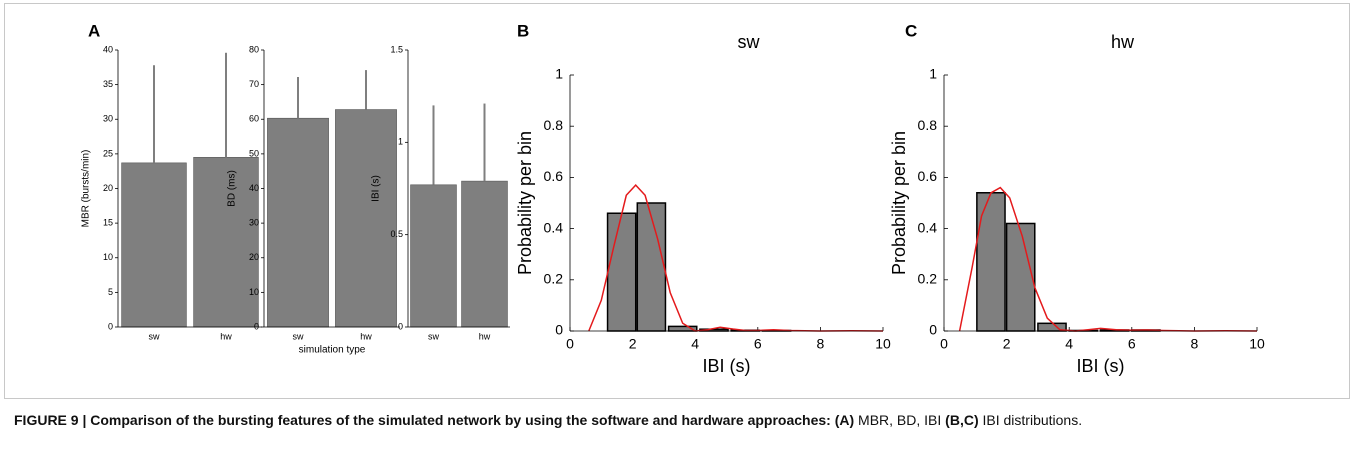 This screenshot has width=1357, height=463. Describe the element at coordinates (254, 153) in the screenshot. I see `y-tick-label: 50` at that location.